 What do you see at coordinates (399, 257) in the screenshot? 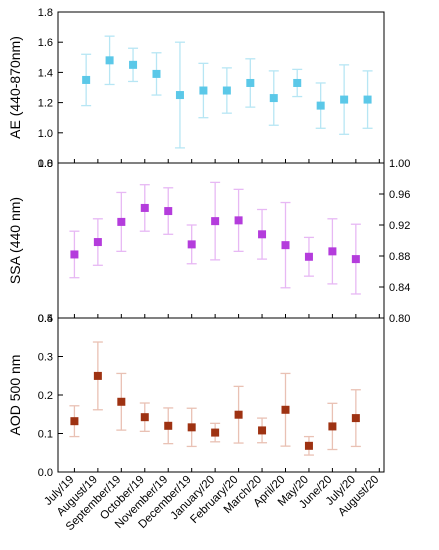
I see `y-tick-label: 0.88` at bounding box center [399, 257].